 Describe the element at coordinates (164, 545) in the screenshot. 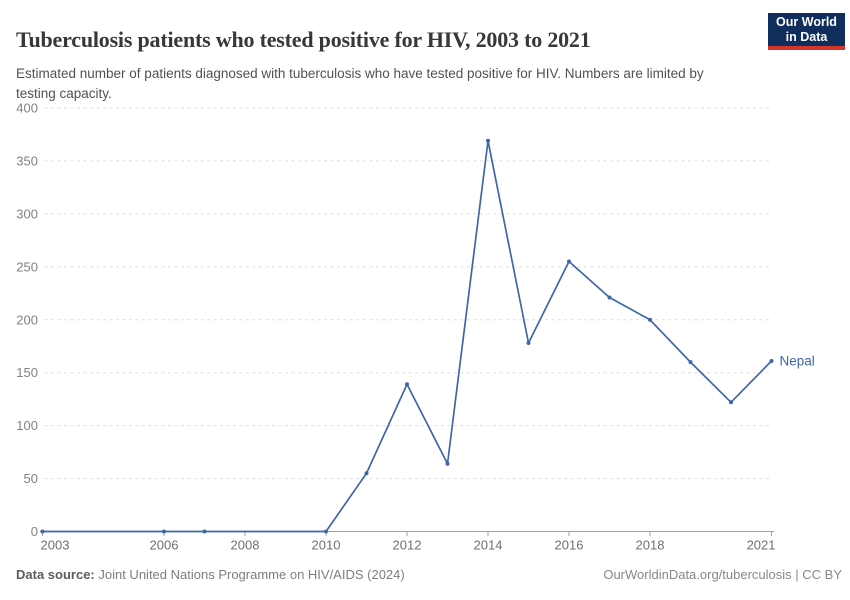

I see `x-axis-tick-label: 2006` at that location.